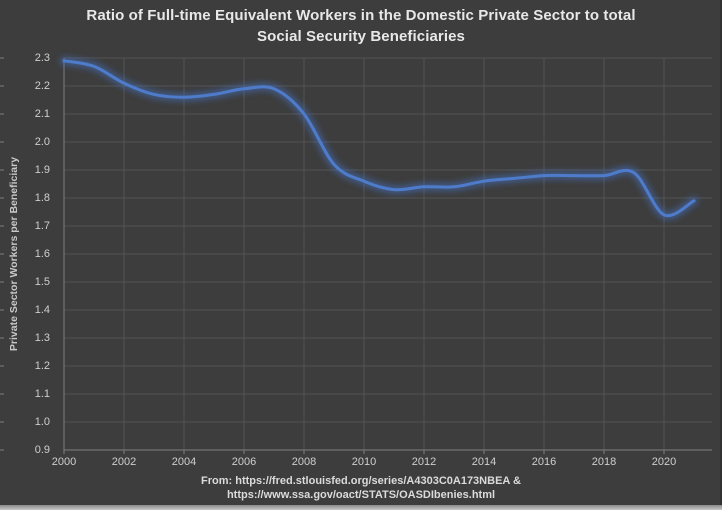  What do you see at coordinates (361, 507) in the screenshot?
I see `window-bottom-edge` at bounding box center [361, 507].